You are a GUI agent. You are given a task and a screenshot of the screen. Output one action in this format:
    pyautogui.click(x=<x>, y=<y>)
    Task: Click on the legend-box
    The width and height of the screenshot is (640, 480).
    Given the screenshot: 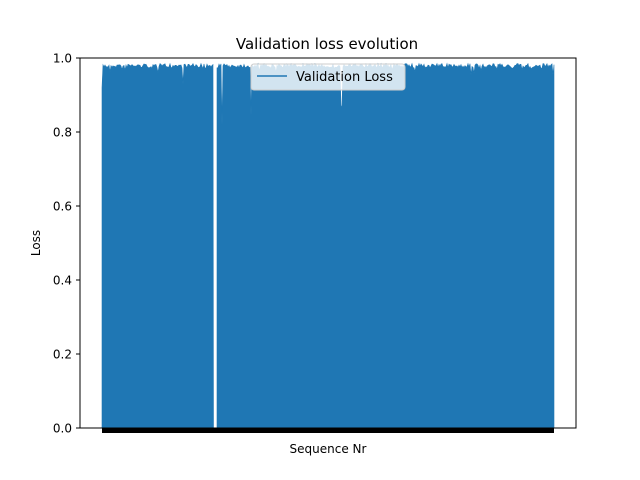 What is the action you would take?
    pyautogui.click(x=328, y=77)
    